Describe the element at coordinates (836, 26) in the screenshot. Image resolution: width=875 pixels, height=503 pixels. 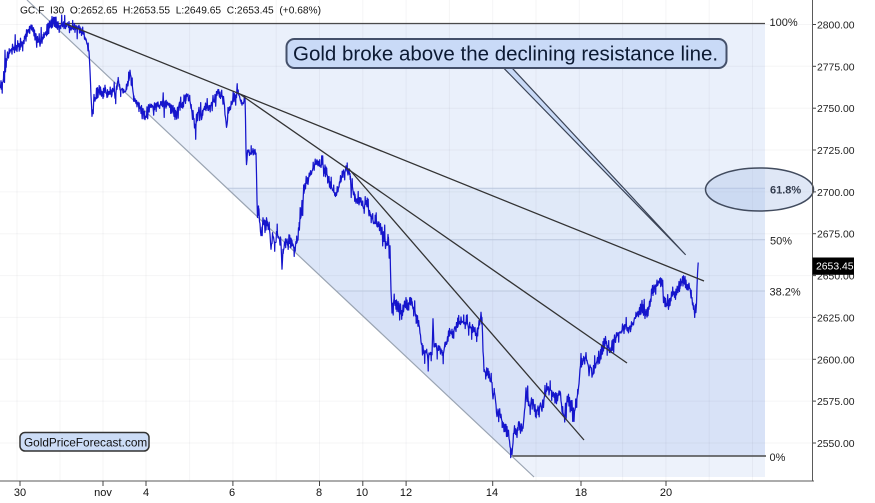
I see `svg-text: 2800.00` at that location.